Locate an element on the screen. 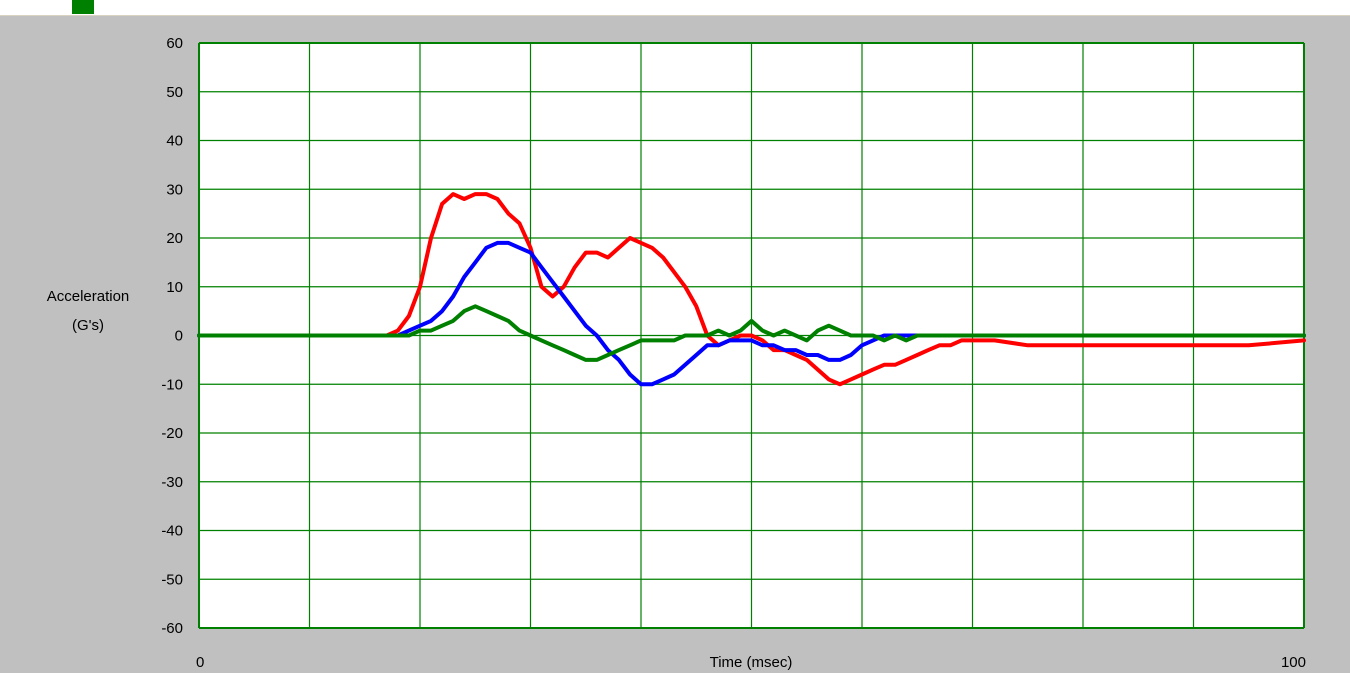 The height and width of the screenshot is (673, 1350). y-tick-label: -20 is located at coordinates (172, 433).